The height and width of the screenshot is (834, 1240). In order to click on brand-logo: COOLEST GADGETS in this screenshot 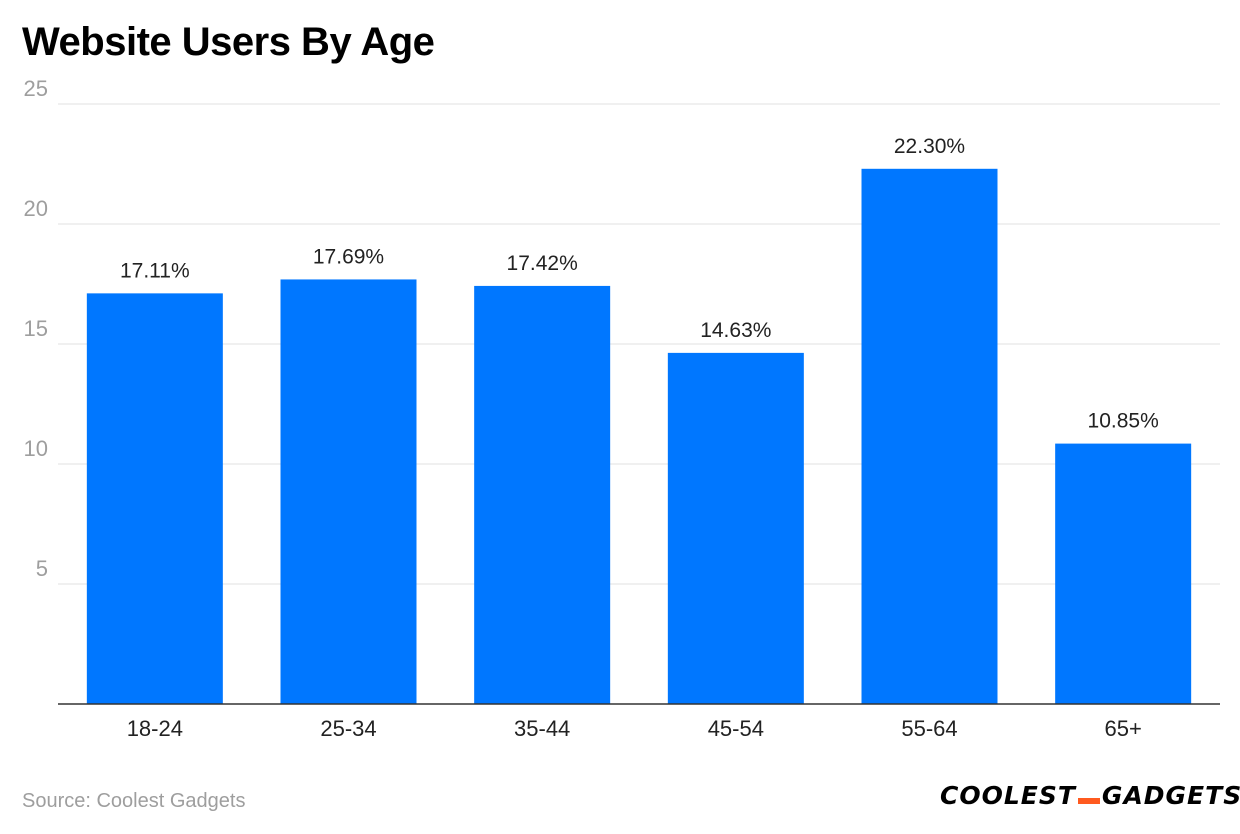, I will do `click(1090, 795)`.